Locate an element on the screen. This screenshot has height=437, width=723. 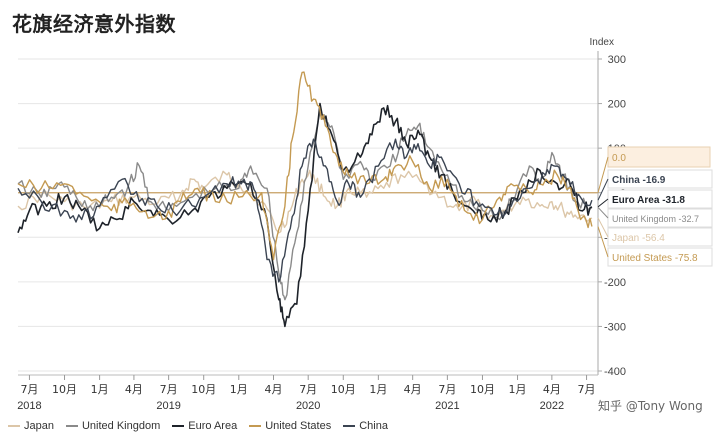
x-year-label: 2021 is located at coordinates (447, 406).